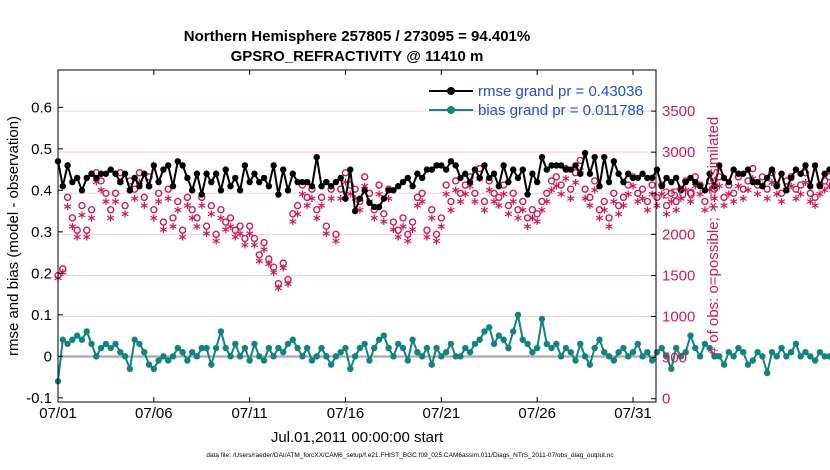 The image size is (830, 470). What do you see at coordinates (41, 232) in the screenshot?
I see `y-tick-label: 0.3` at bounding box center [41, 232].